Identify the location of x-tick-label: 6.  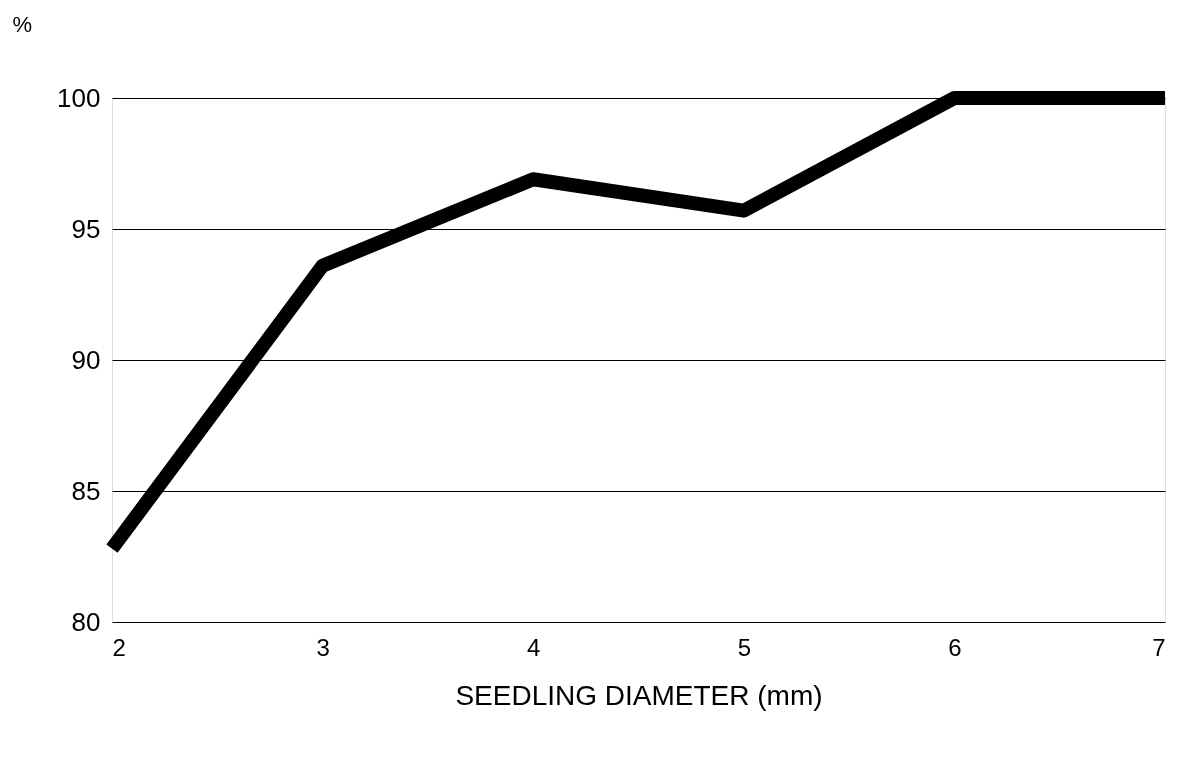
(955, 647).